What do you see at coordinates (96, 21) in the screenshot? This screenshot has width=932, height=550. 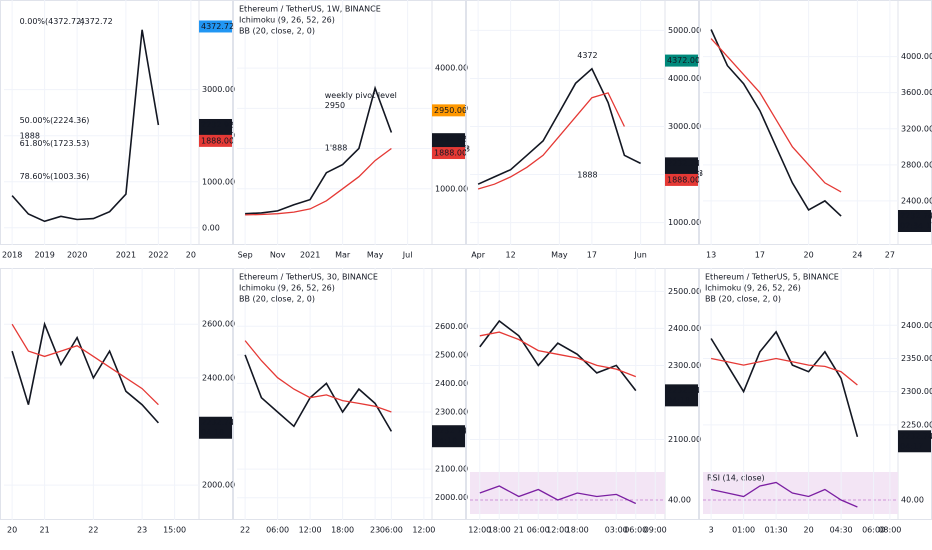 I see `price-note: 4372.72` at bounding box center [96, 21].